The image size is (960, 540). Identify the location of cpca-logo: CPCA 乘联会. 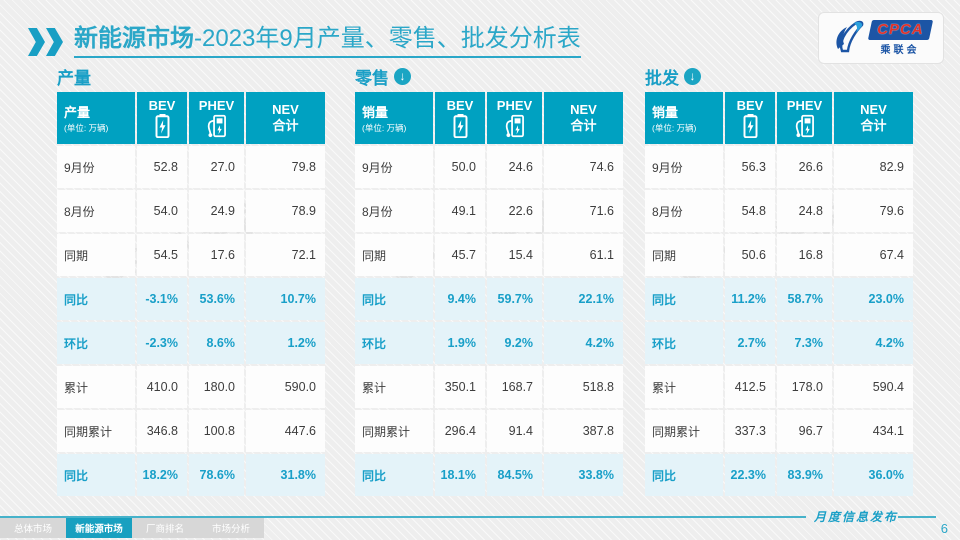
(881, 38).